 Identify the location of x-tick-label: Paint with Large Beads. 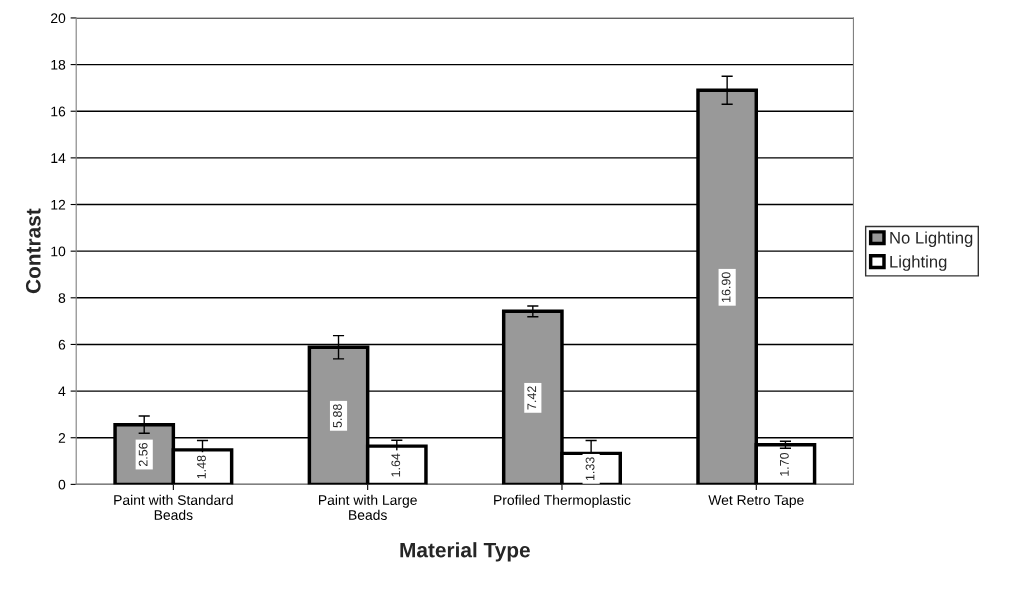
(368, 507).